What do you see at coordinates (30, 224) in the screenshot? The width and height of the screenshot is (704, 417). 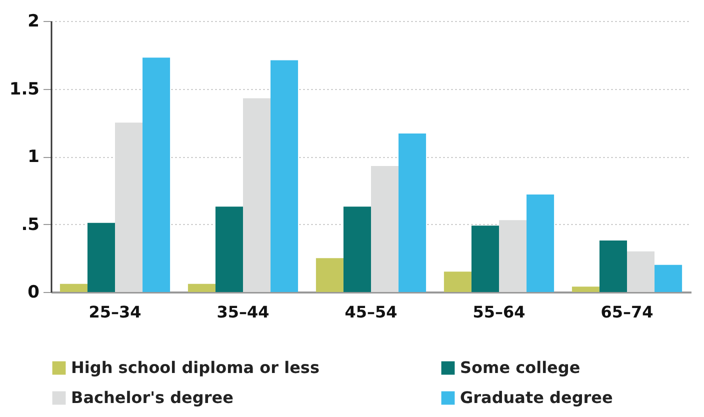 I see `y-tick-label: .5` at bounding box center [30, 224].